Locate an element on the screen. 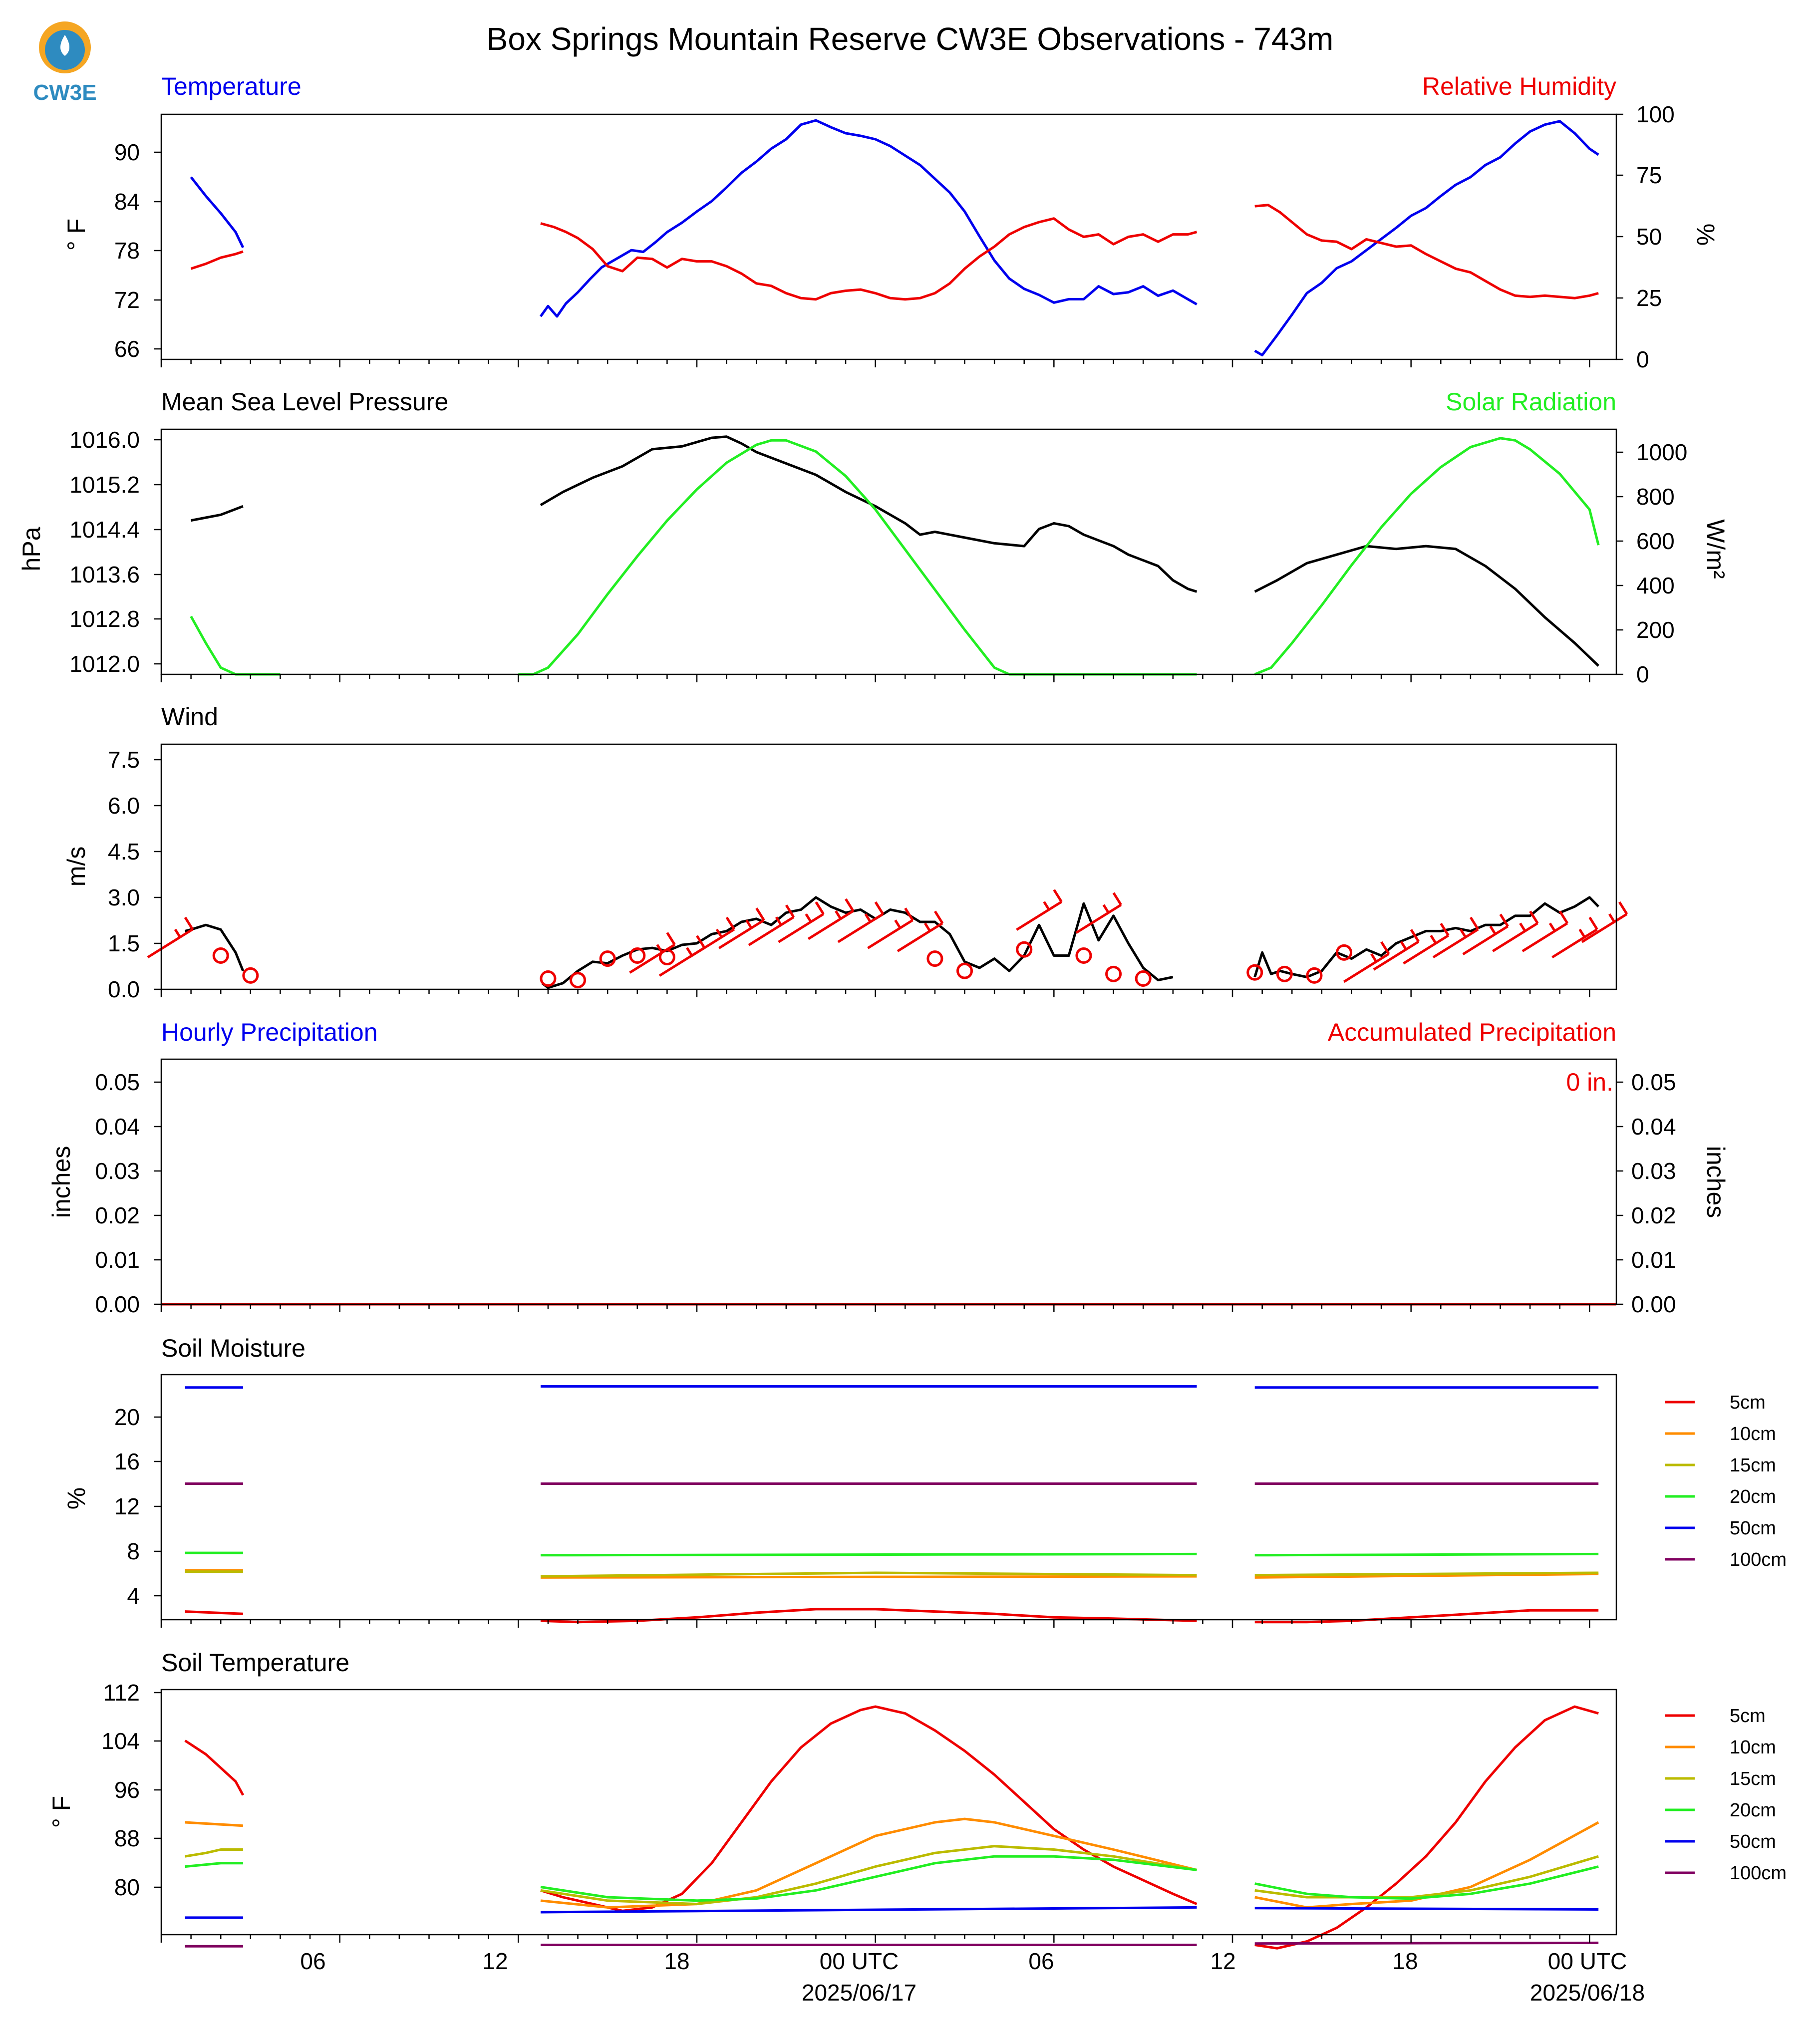  soil-moisture-tick-label: 20 is located at coordinates (127, 1417).